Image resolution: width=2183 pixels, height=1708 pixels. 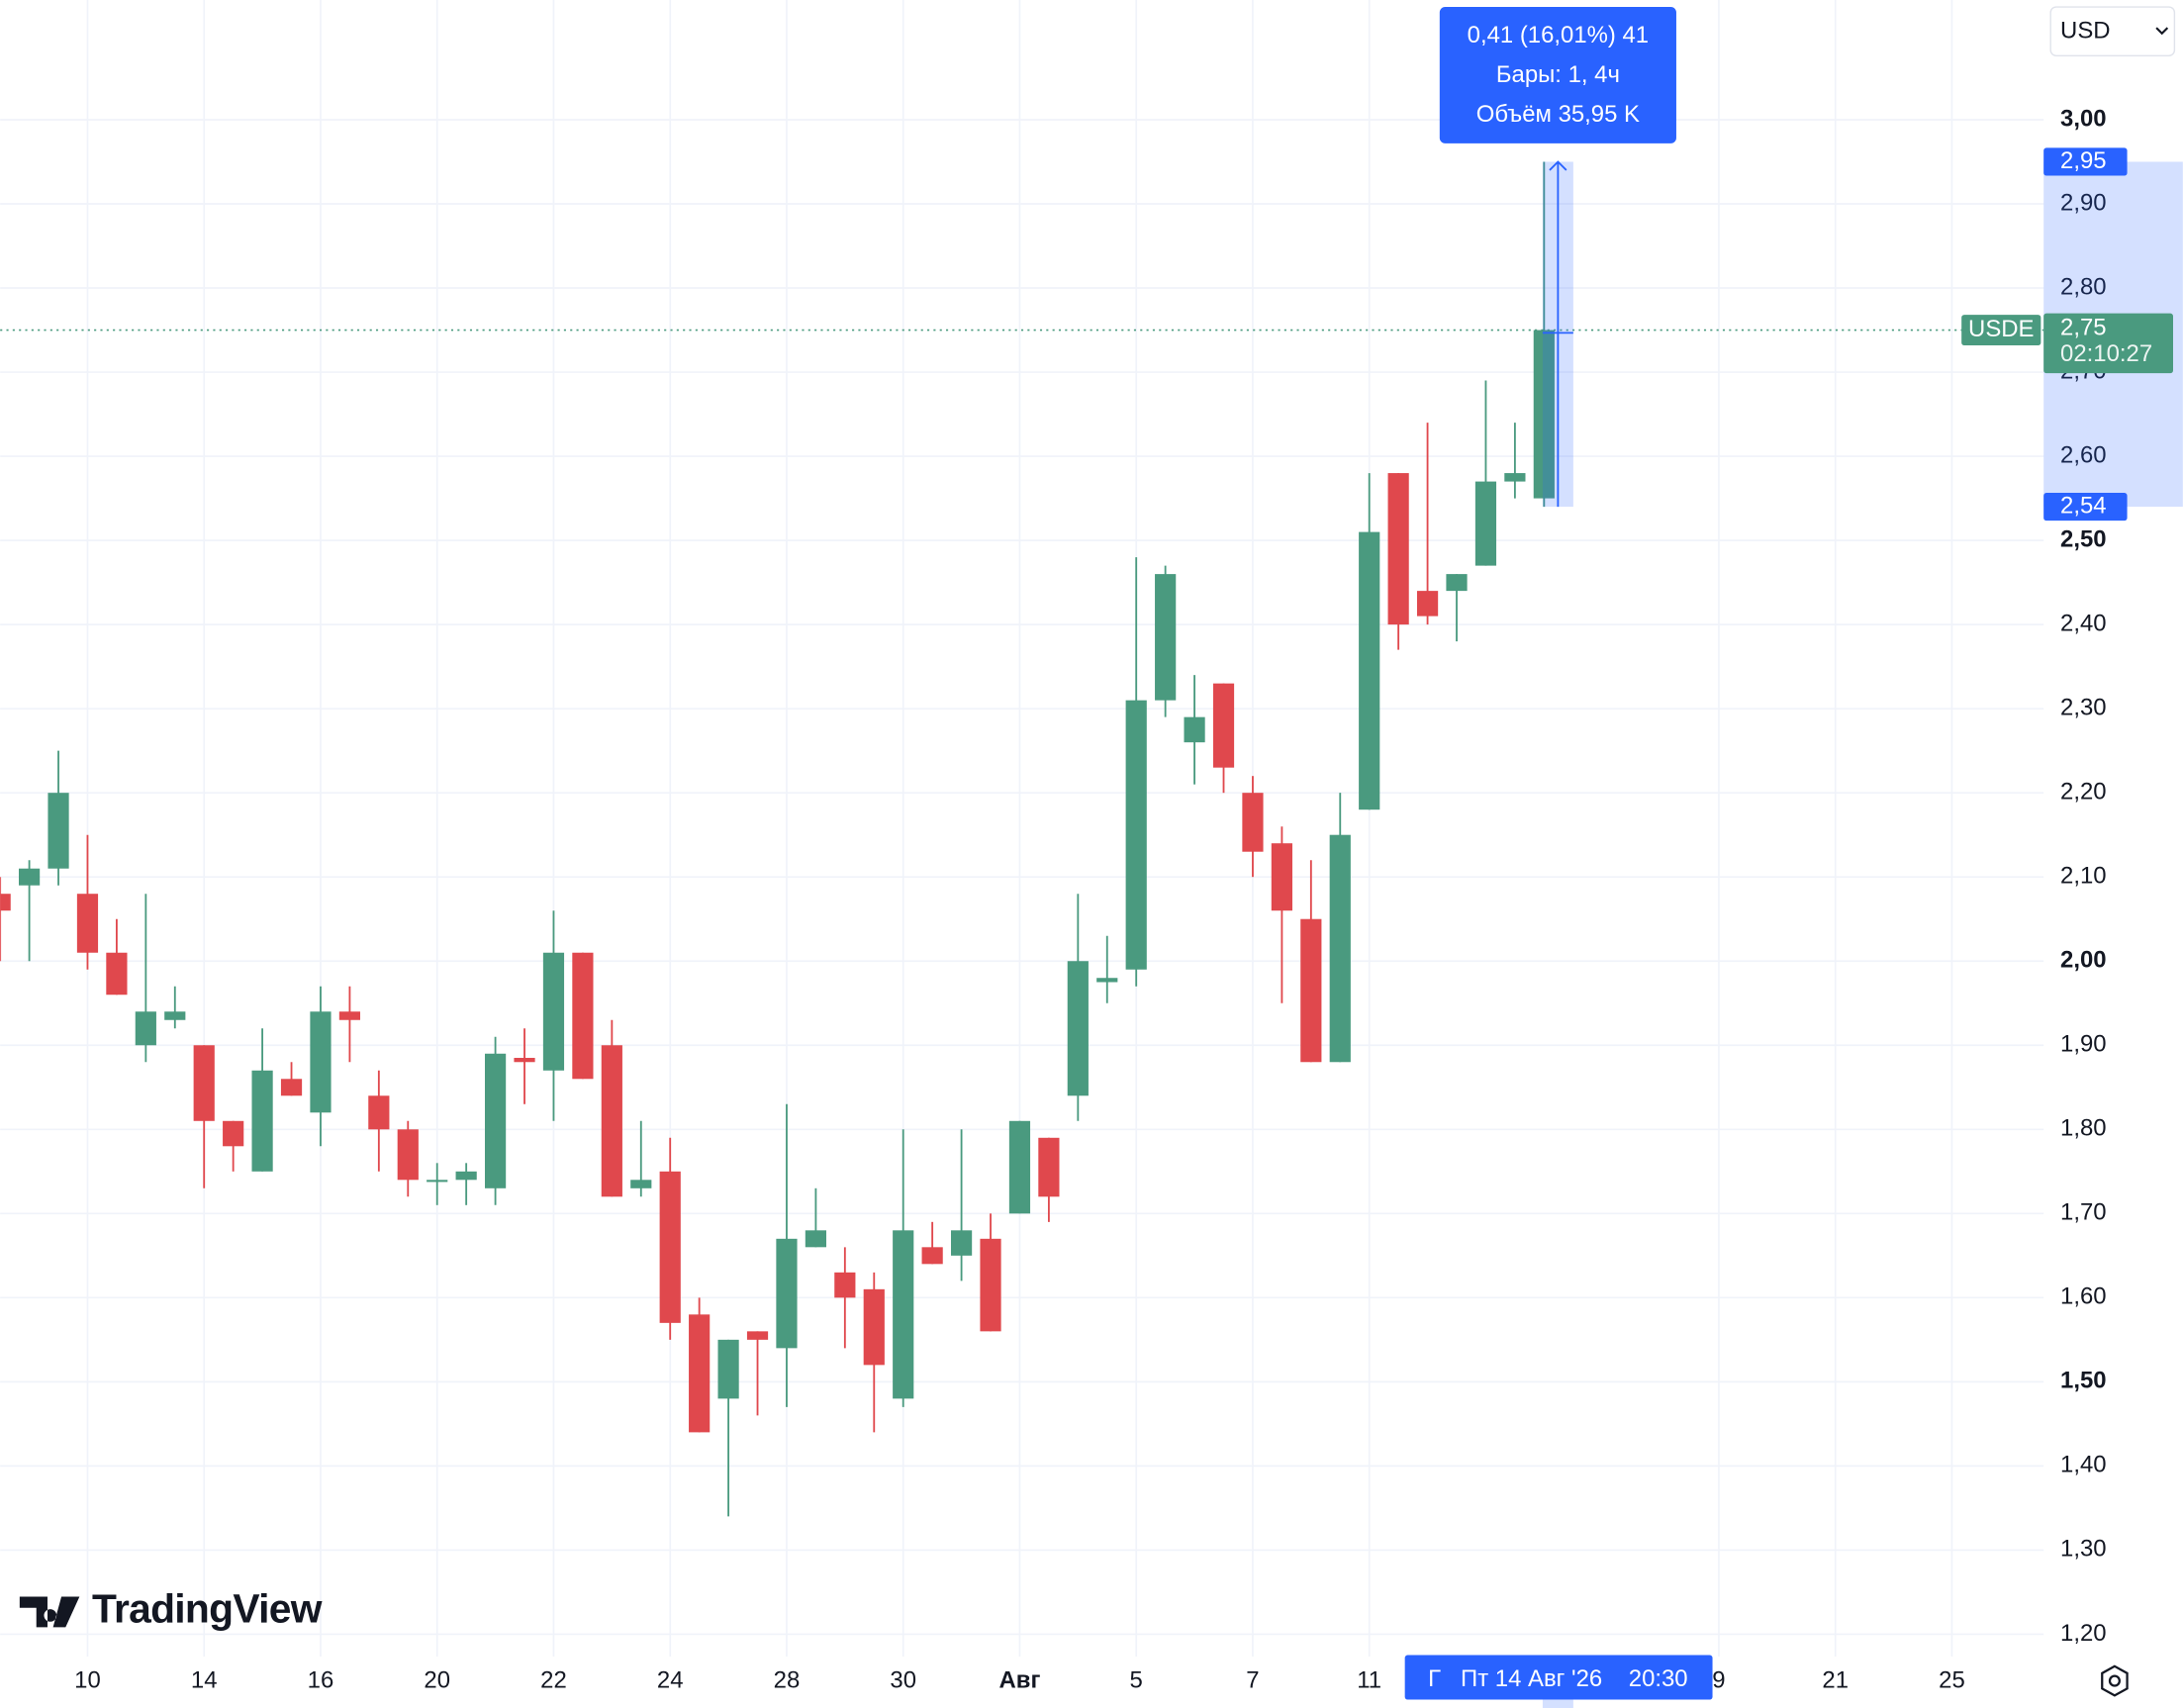 I want to click on tooltip-box, so click(x=1557, y=75).